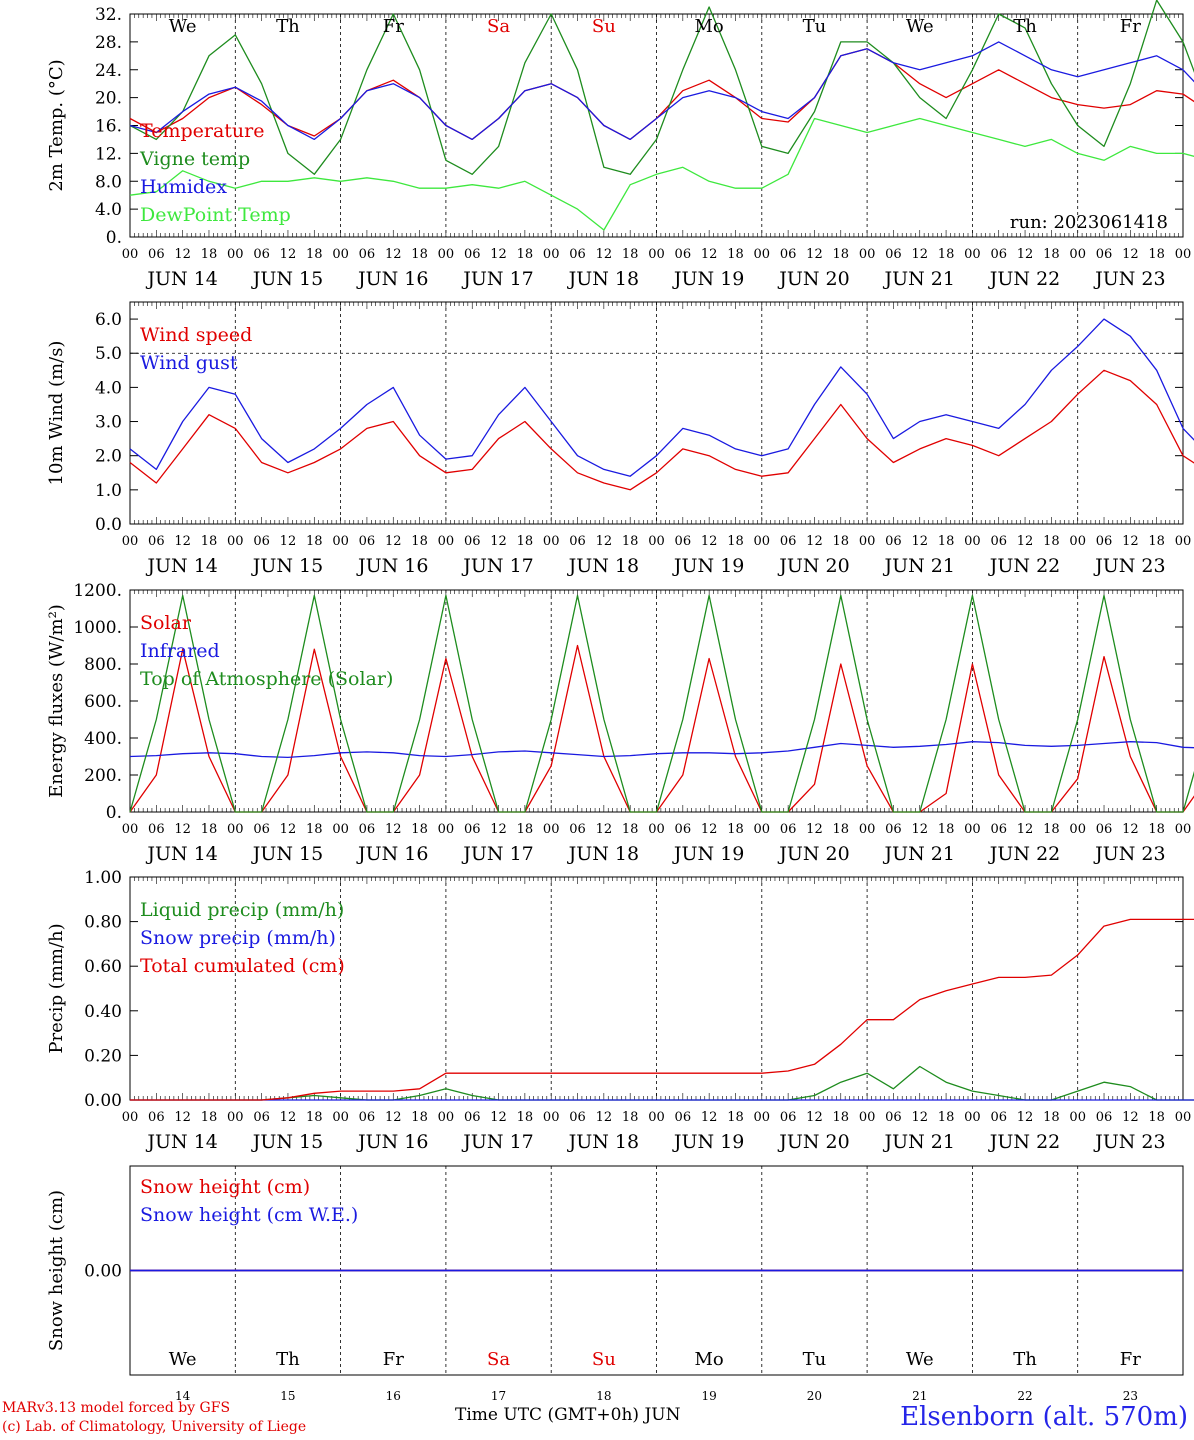  What do you see at coordinates (180, 651) in the screenshot?
I see `legend-entry: Infrared` at bounding box center [180, 651].